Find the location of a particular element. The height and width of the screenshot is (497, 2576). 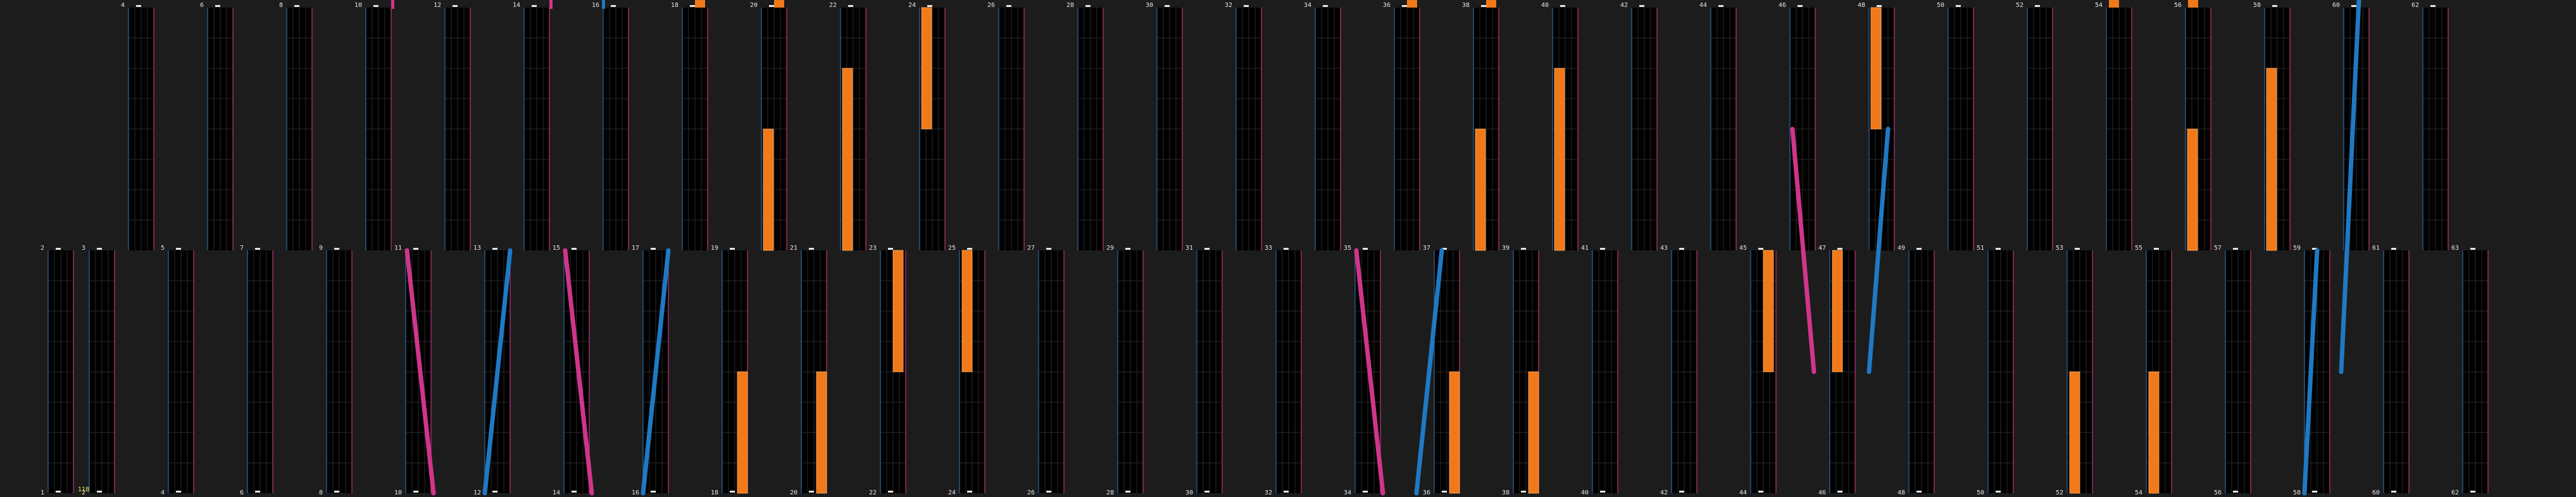

bottom-panel-label: 48 is located at coordinates (1901, 492).